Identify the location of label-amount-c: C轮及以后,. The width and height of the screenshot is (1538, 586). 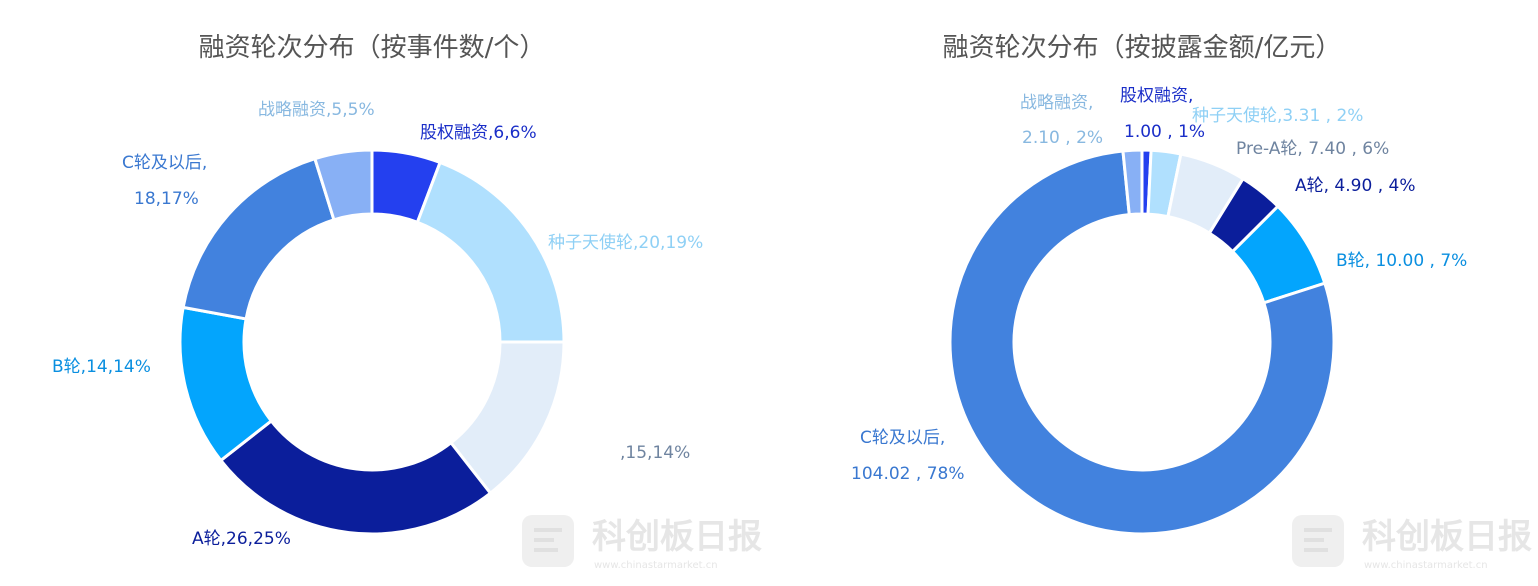
(902, 438).